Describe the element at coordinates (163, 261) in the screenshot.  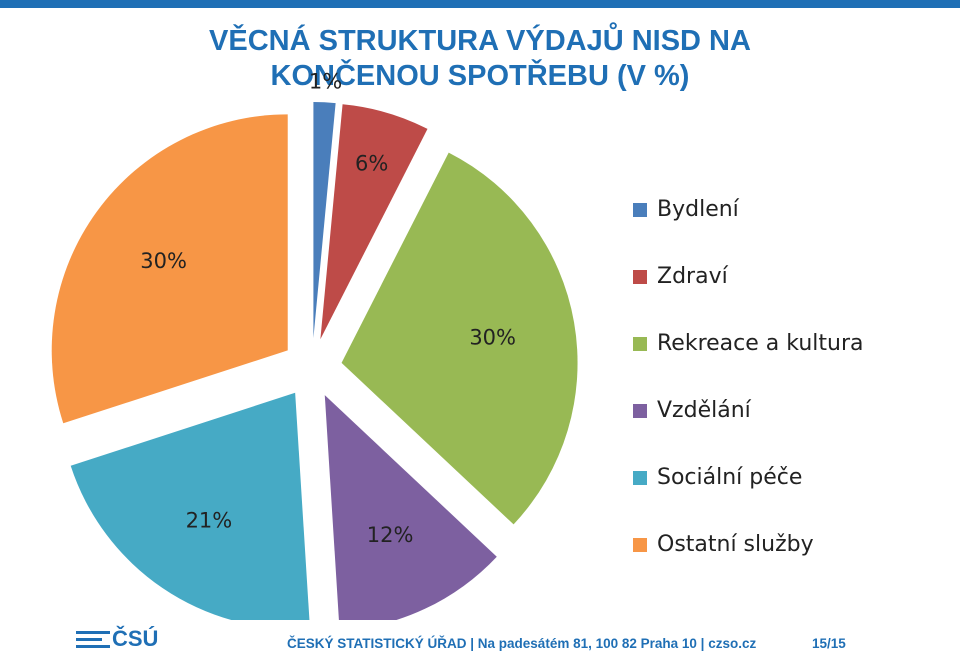
I see `pie-data-label-6: 30%` at that location.